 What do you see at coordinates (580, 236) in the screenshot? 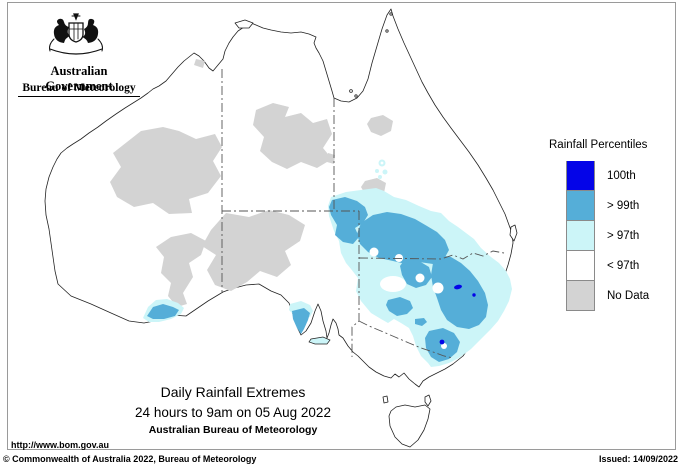
I see `legend-swatch-97th` at bounding box center [580, 236].